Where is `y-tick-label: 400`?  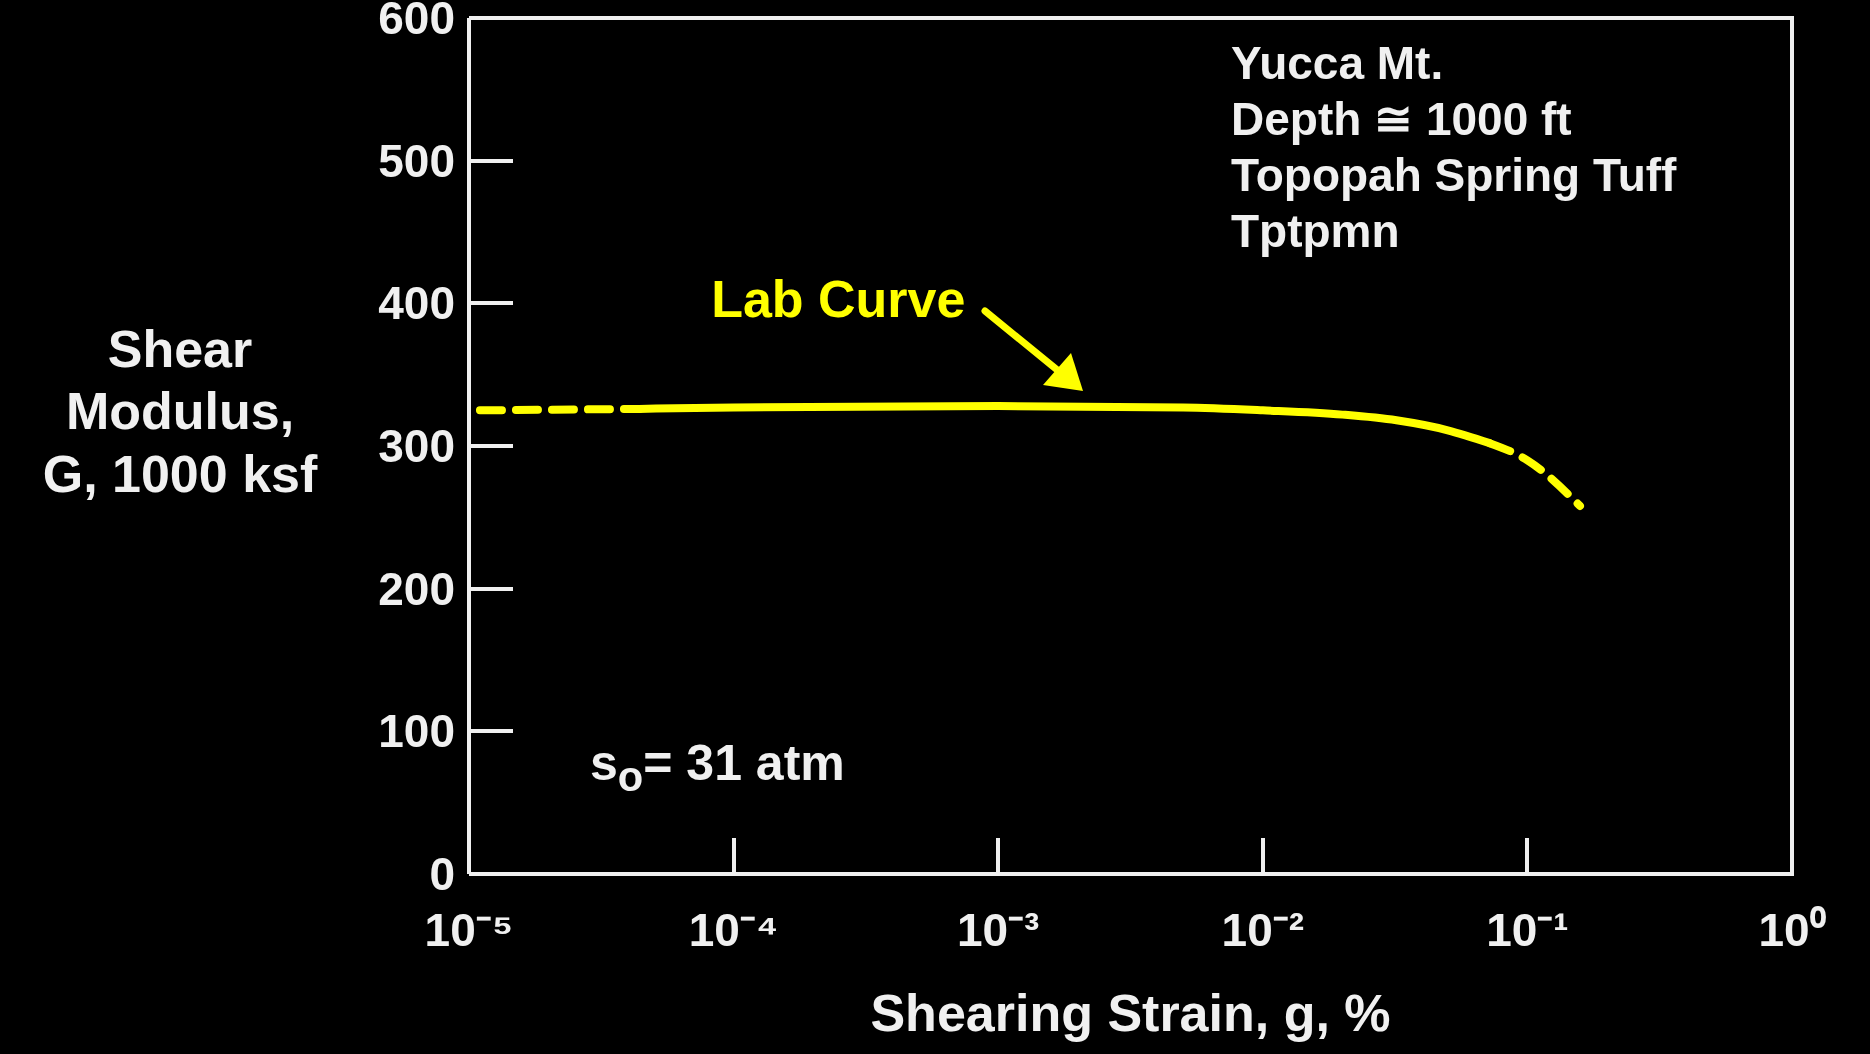 y-tick-label: 400 is located at coordinates (416, 303).